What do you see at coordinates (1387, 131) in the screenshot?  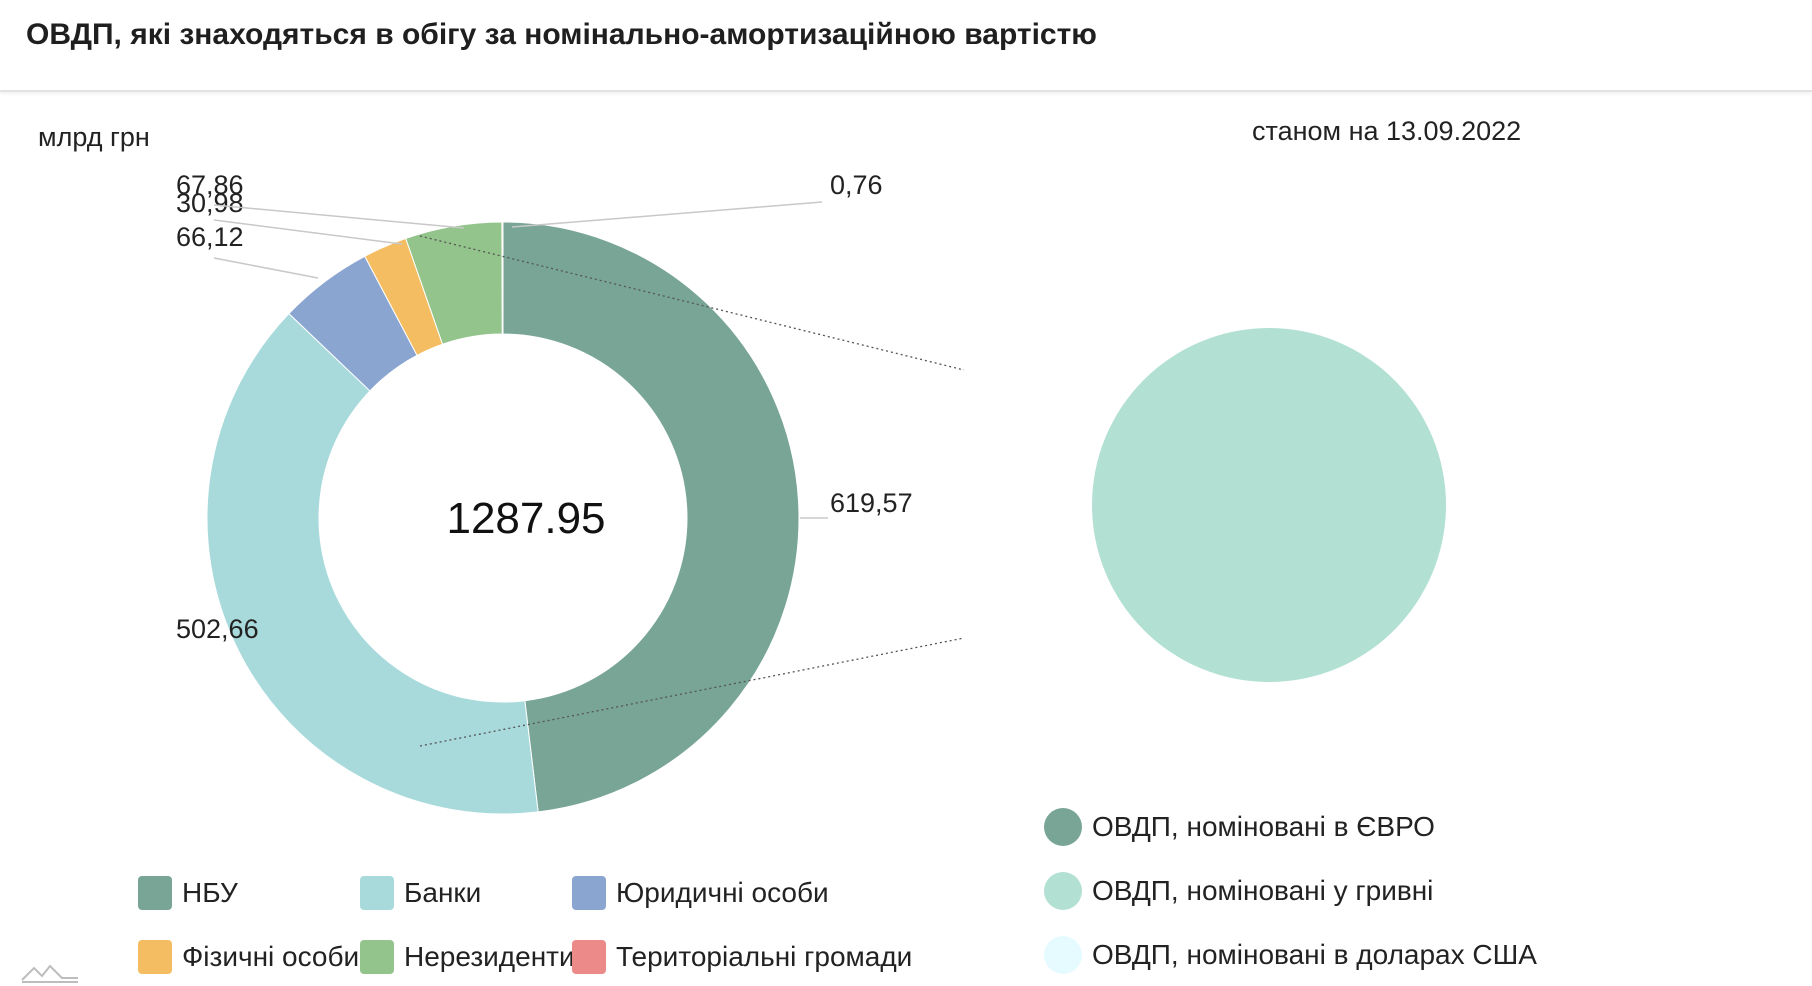 I see `as-of-date-label: станом на 13.09.2022` at bounding box center [1387, 131].